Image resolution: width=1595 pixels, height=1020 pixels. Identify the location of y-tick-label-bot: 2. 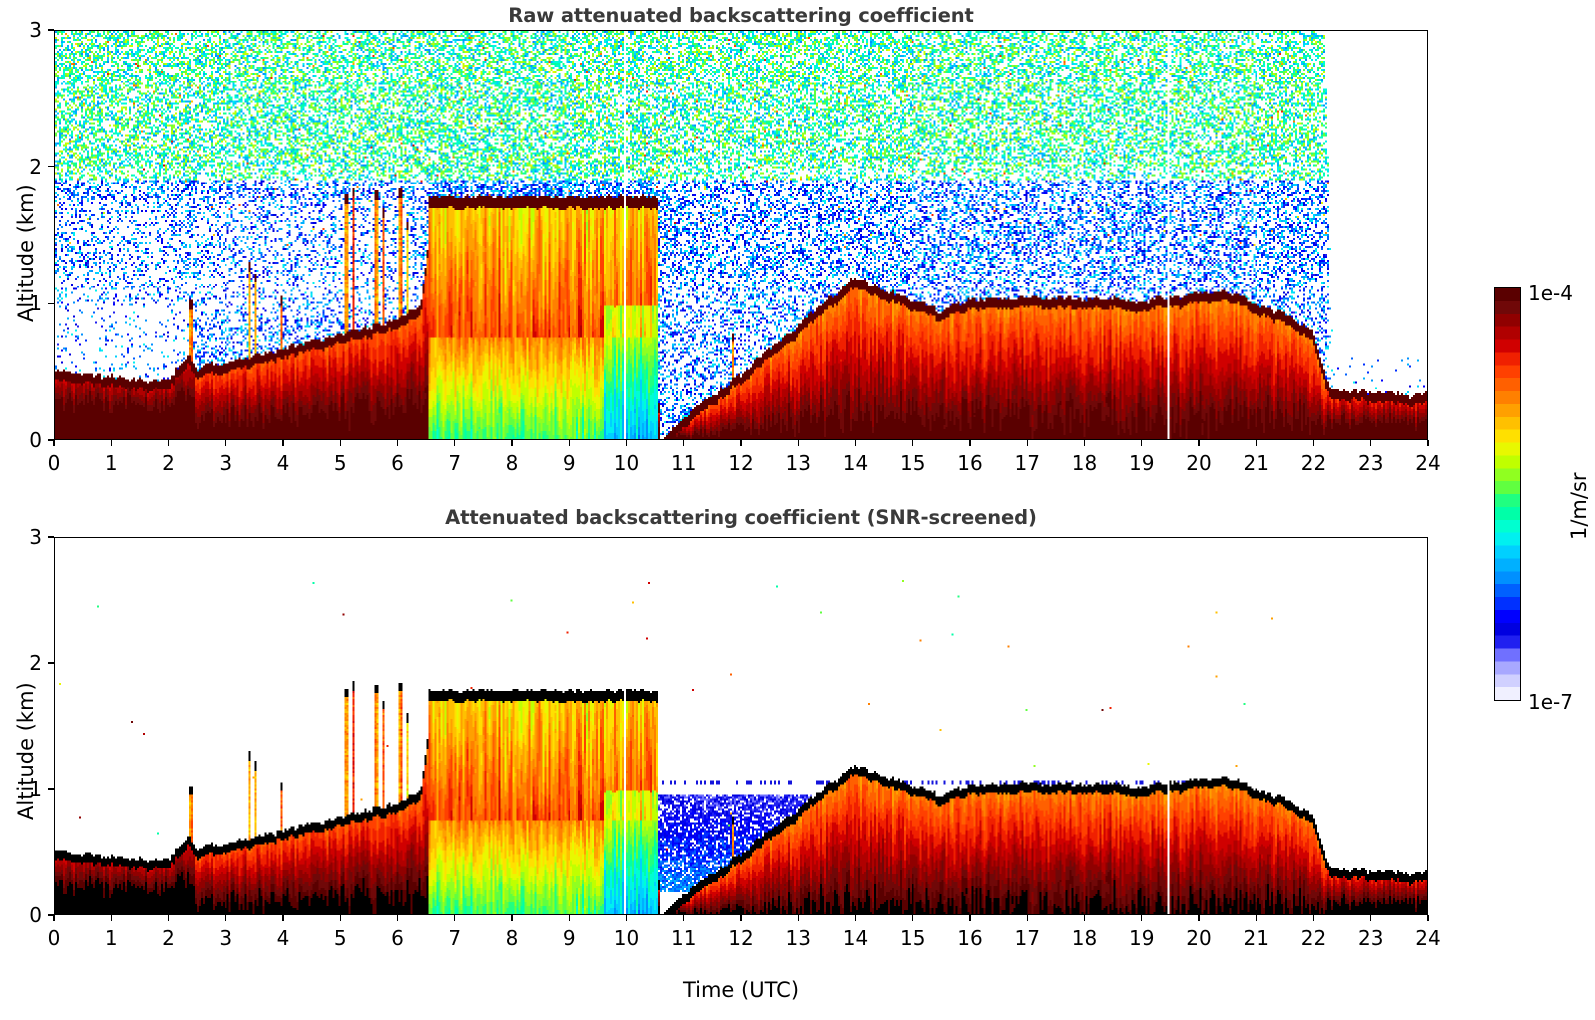
(35, 663).